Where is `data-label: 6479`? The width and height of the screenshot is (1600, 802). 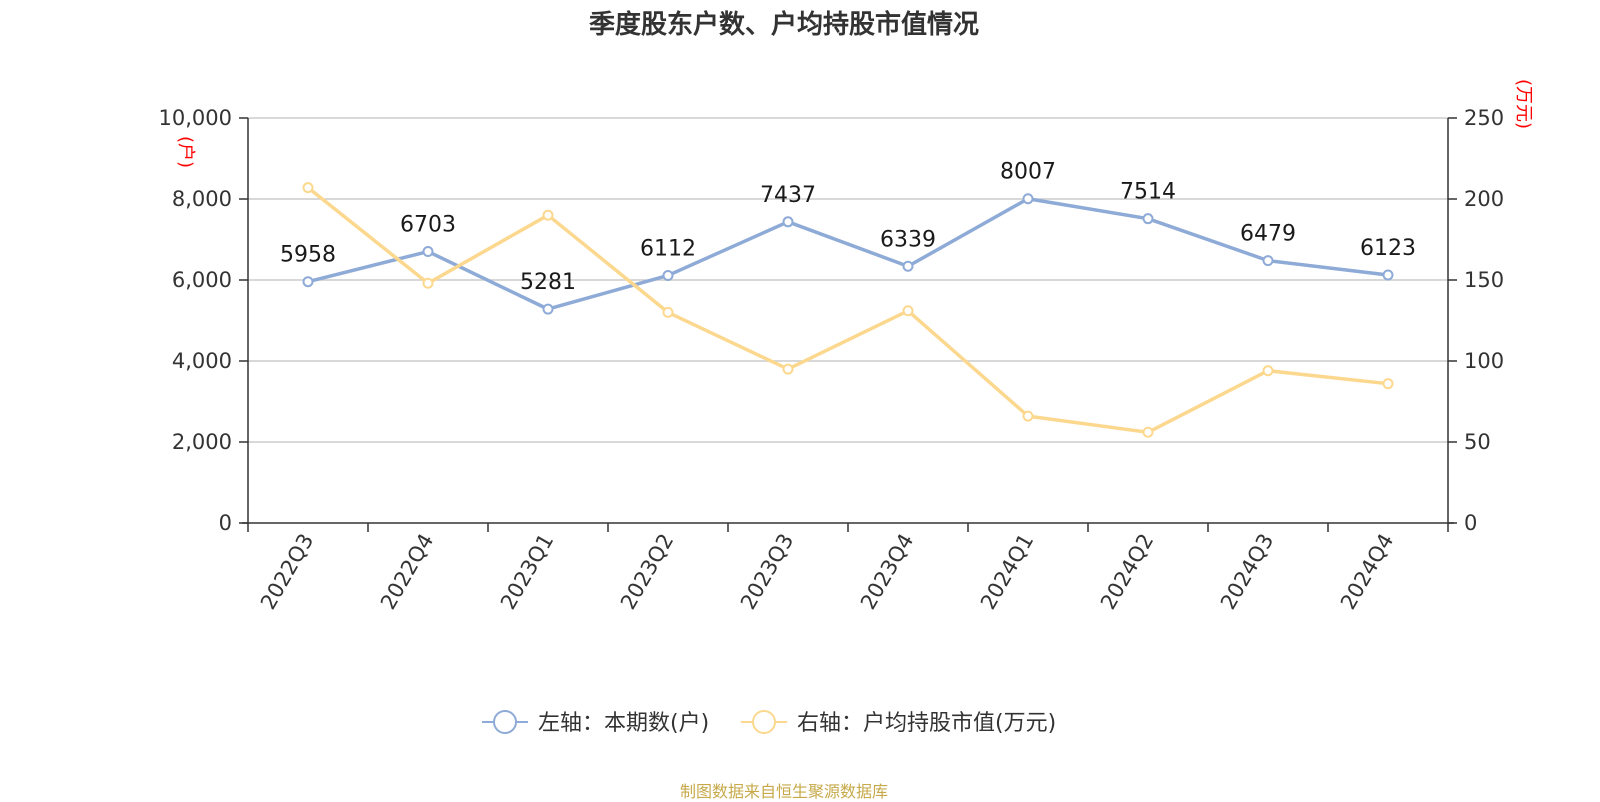
data-label: 6479 is located at coordinates (1268, 234).